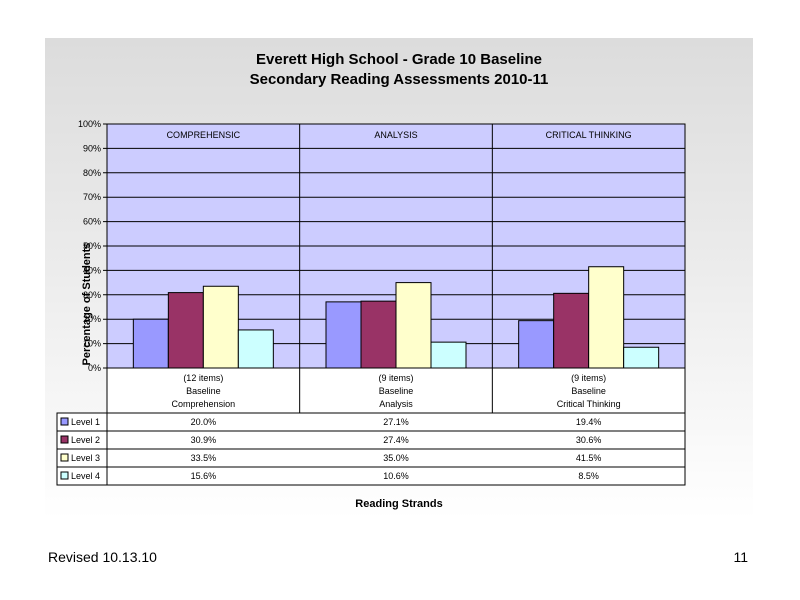 This screenshot has height=600, width=800. Describe the element at coordinates (204, 476) in the screenshot. I see `data-label: 15.6%` at that location.